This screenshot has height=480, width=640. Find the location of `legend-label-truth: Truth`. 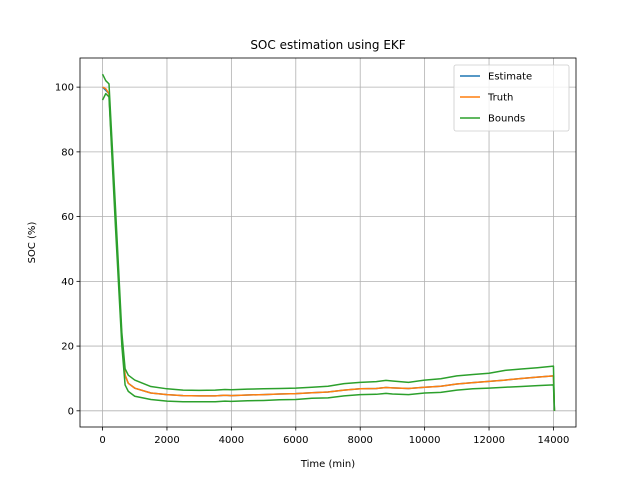

legend-label-truth: Truth is located at coordinates (500, 98).